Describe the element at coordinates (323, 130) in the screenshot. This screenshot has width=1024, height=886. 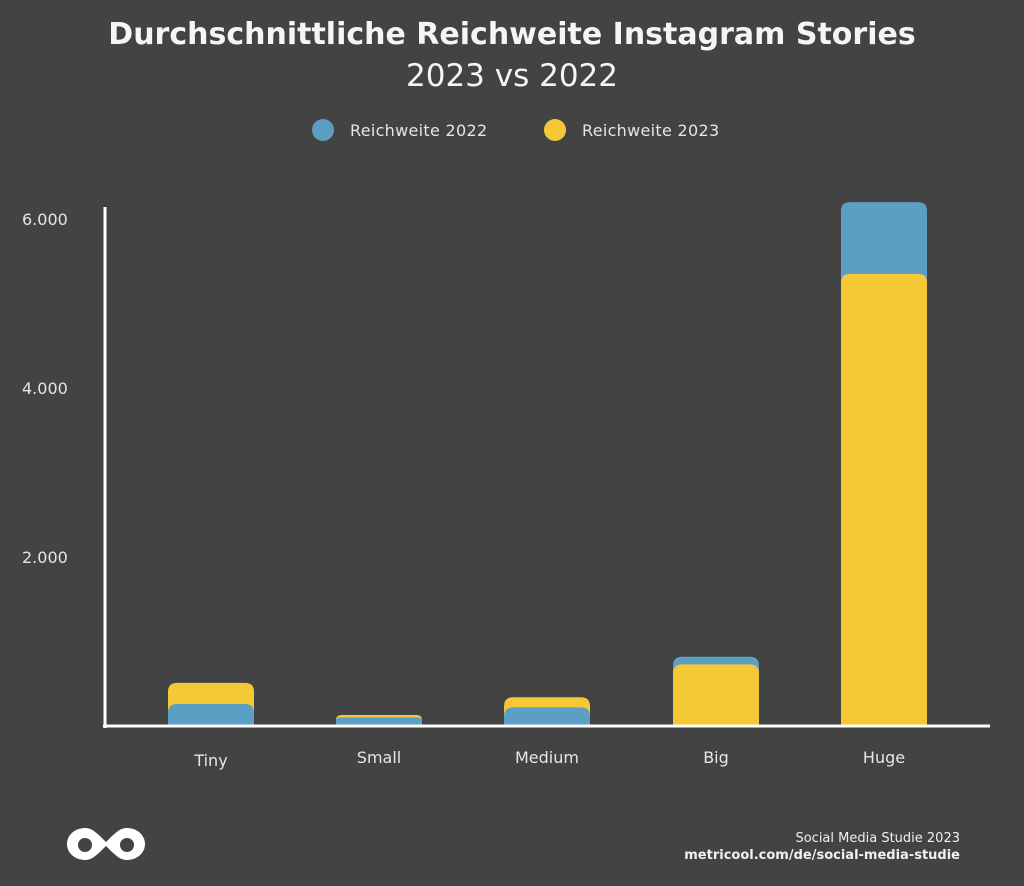
I see `legend-dot-2022` at that location.